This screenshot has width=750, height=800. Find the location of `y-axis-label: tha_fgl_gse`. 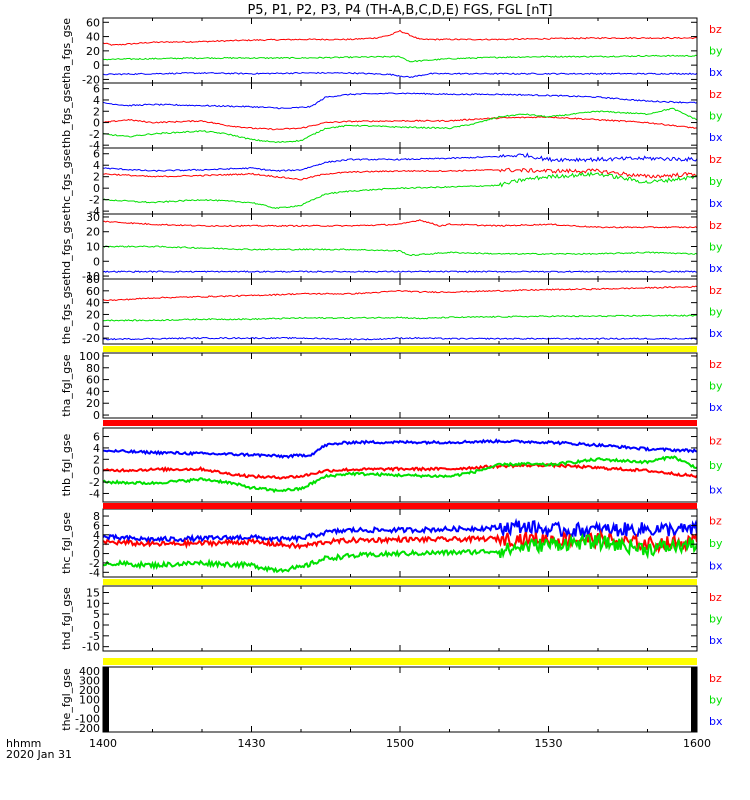

y-axis-label: tha_fgl_gse is located at coordinates (66, 385).